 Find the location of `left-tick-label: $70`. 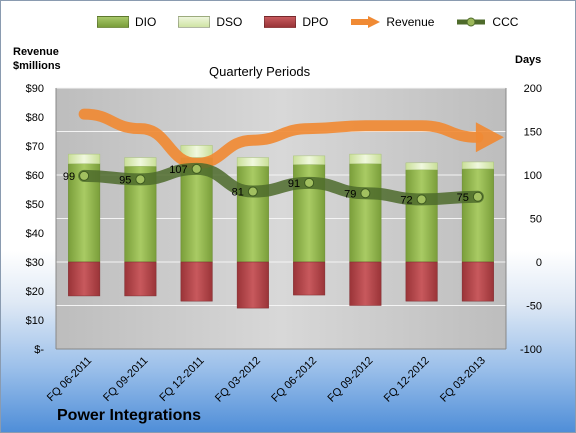

left-tick-label: $70 is located at coordinates (35, 147).